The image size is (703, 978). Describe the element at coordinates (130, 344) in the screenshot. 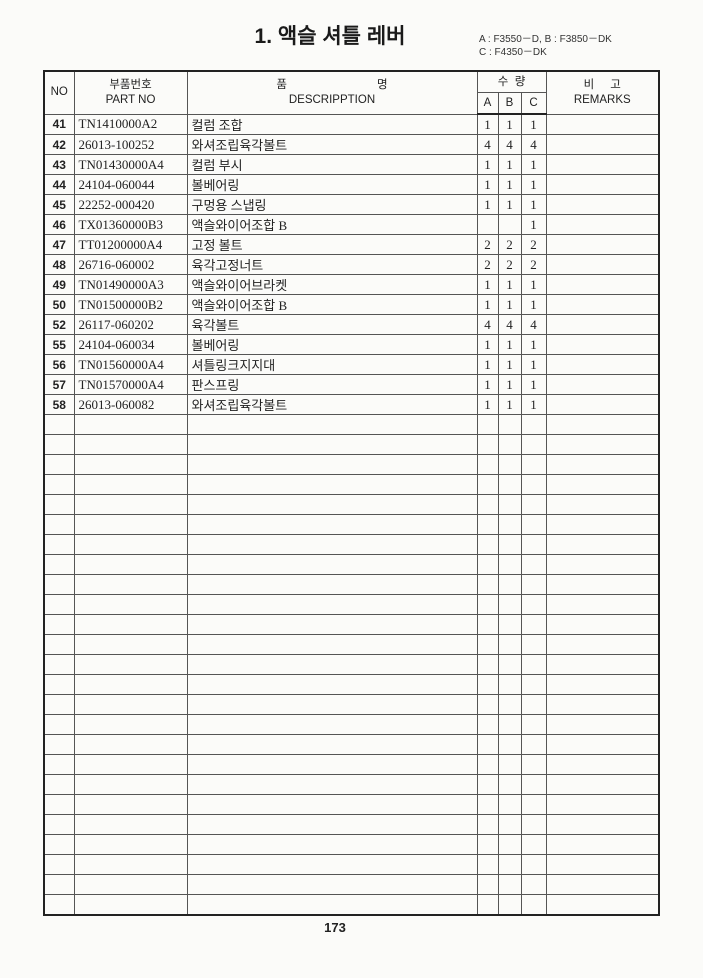

I see `cell-part-no: 24104-060034` at that location.